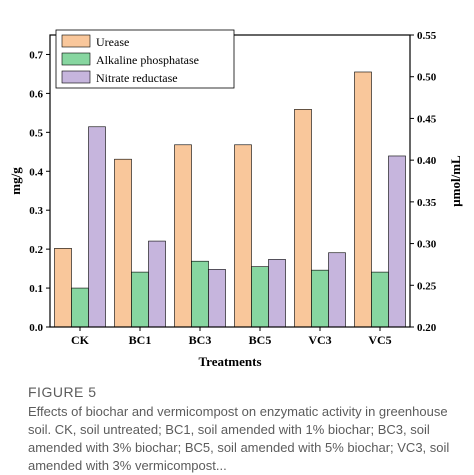 This screenshot has height=475, width=474. What do you see at coordinates (363, 199) in the screenshot?
I see `bar-urease-vc5` at bounding box center [363, 199].